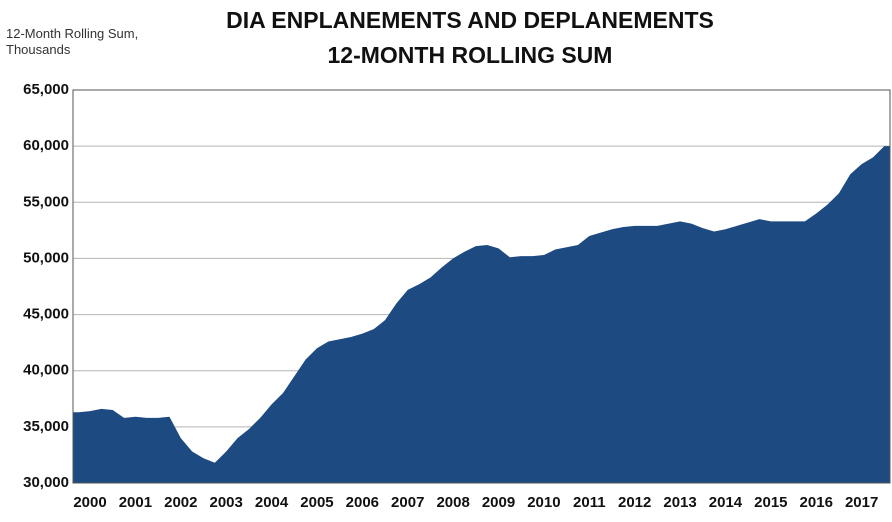 Image resolution: width=892 pixels, height=522 pixels. What do you see at coordinates (46, 482) in the screenshot?
I see `y-tick-label: 30,000` at bounding box center [46, 482].